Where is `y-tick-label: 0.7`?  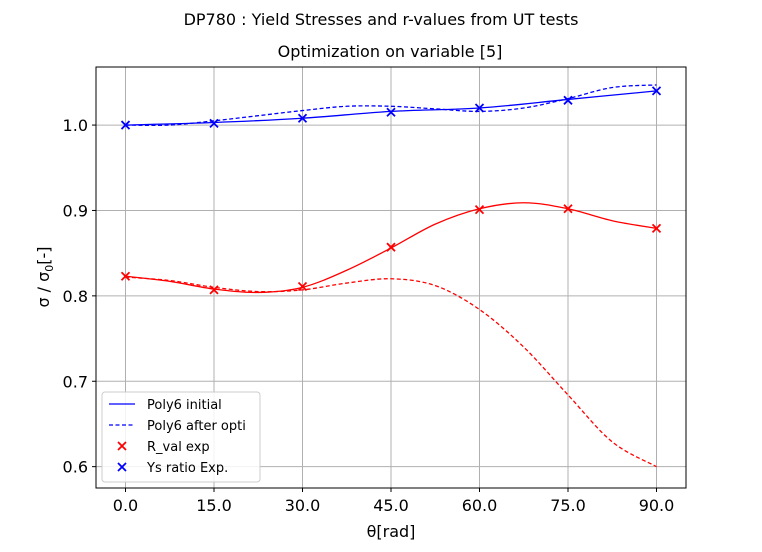
y-tick-label: 0.7 is located at coordinates (75, 381).